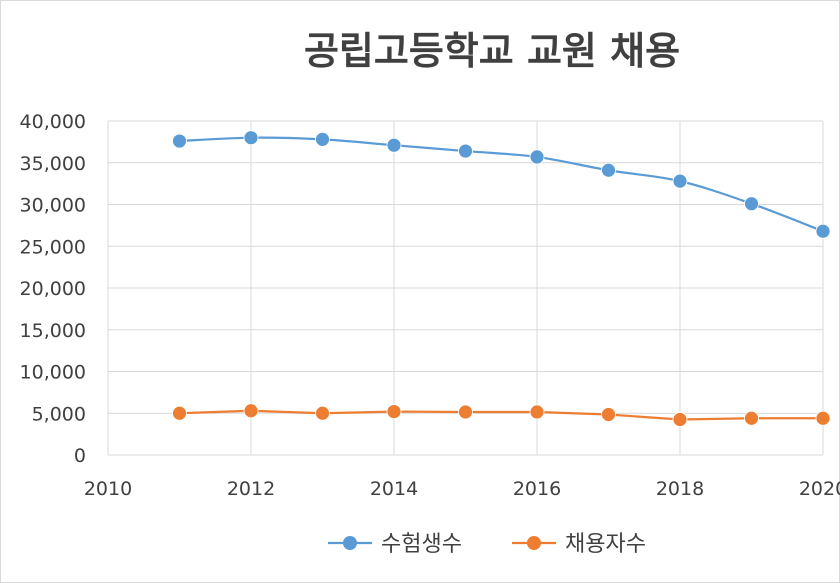 This screenshot has width=840, height=583. I want to click on legend-label: 수험생수, so click(421, 544).